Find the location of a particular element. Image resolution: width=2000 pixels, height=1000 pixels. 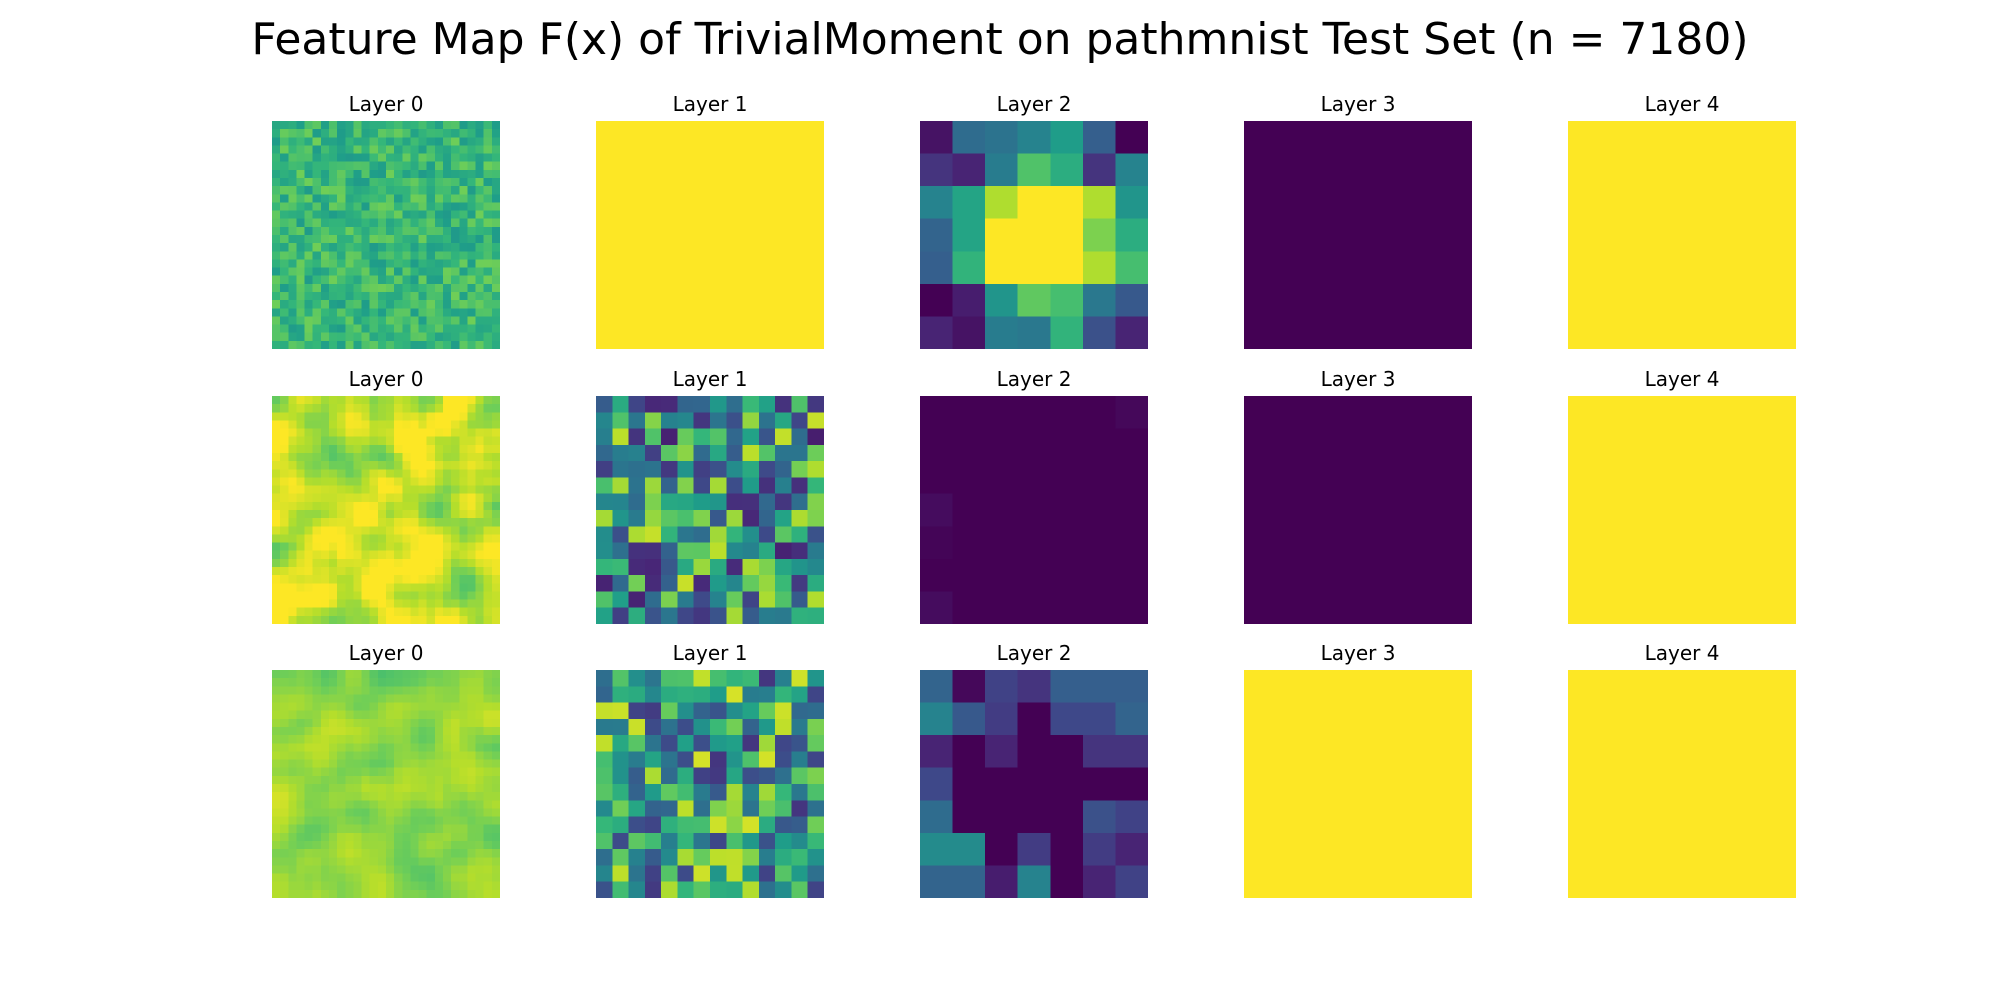

heatmap-row2-layer4 is located at coordinates (1682, 510).